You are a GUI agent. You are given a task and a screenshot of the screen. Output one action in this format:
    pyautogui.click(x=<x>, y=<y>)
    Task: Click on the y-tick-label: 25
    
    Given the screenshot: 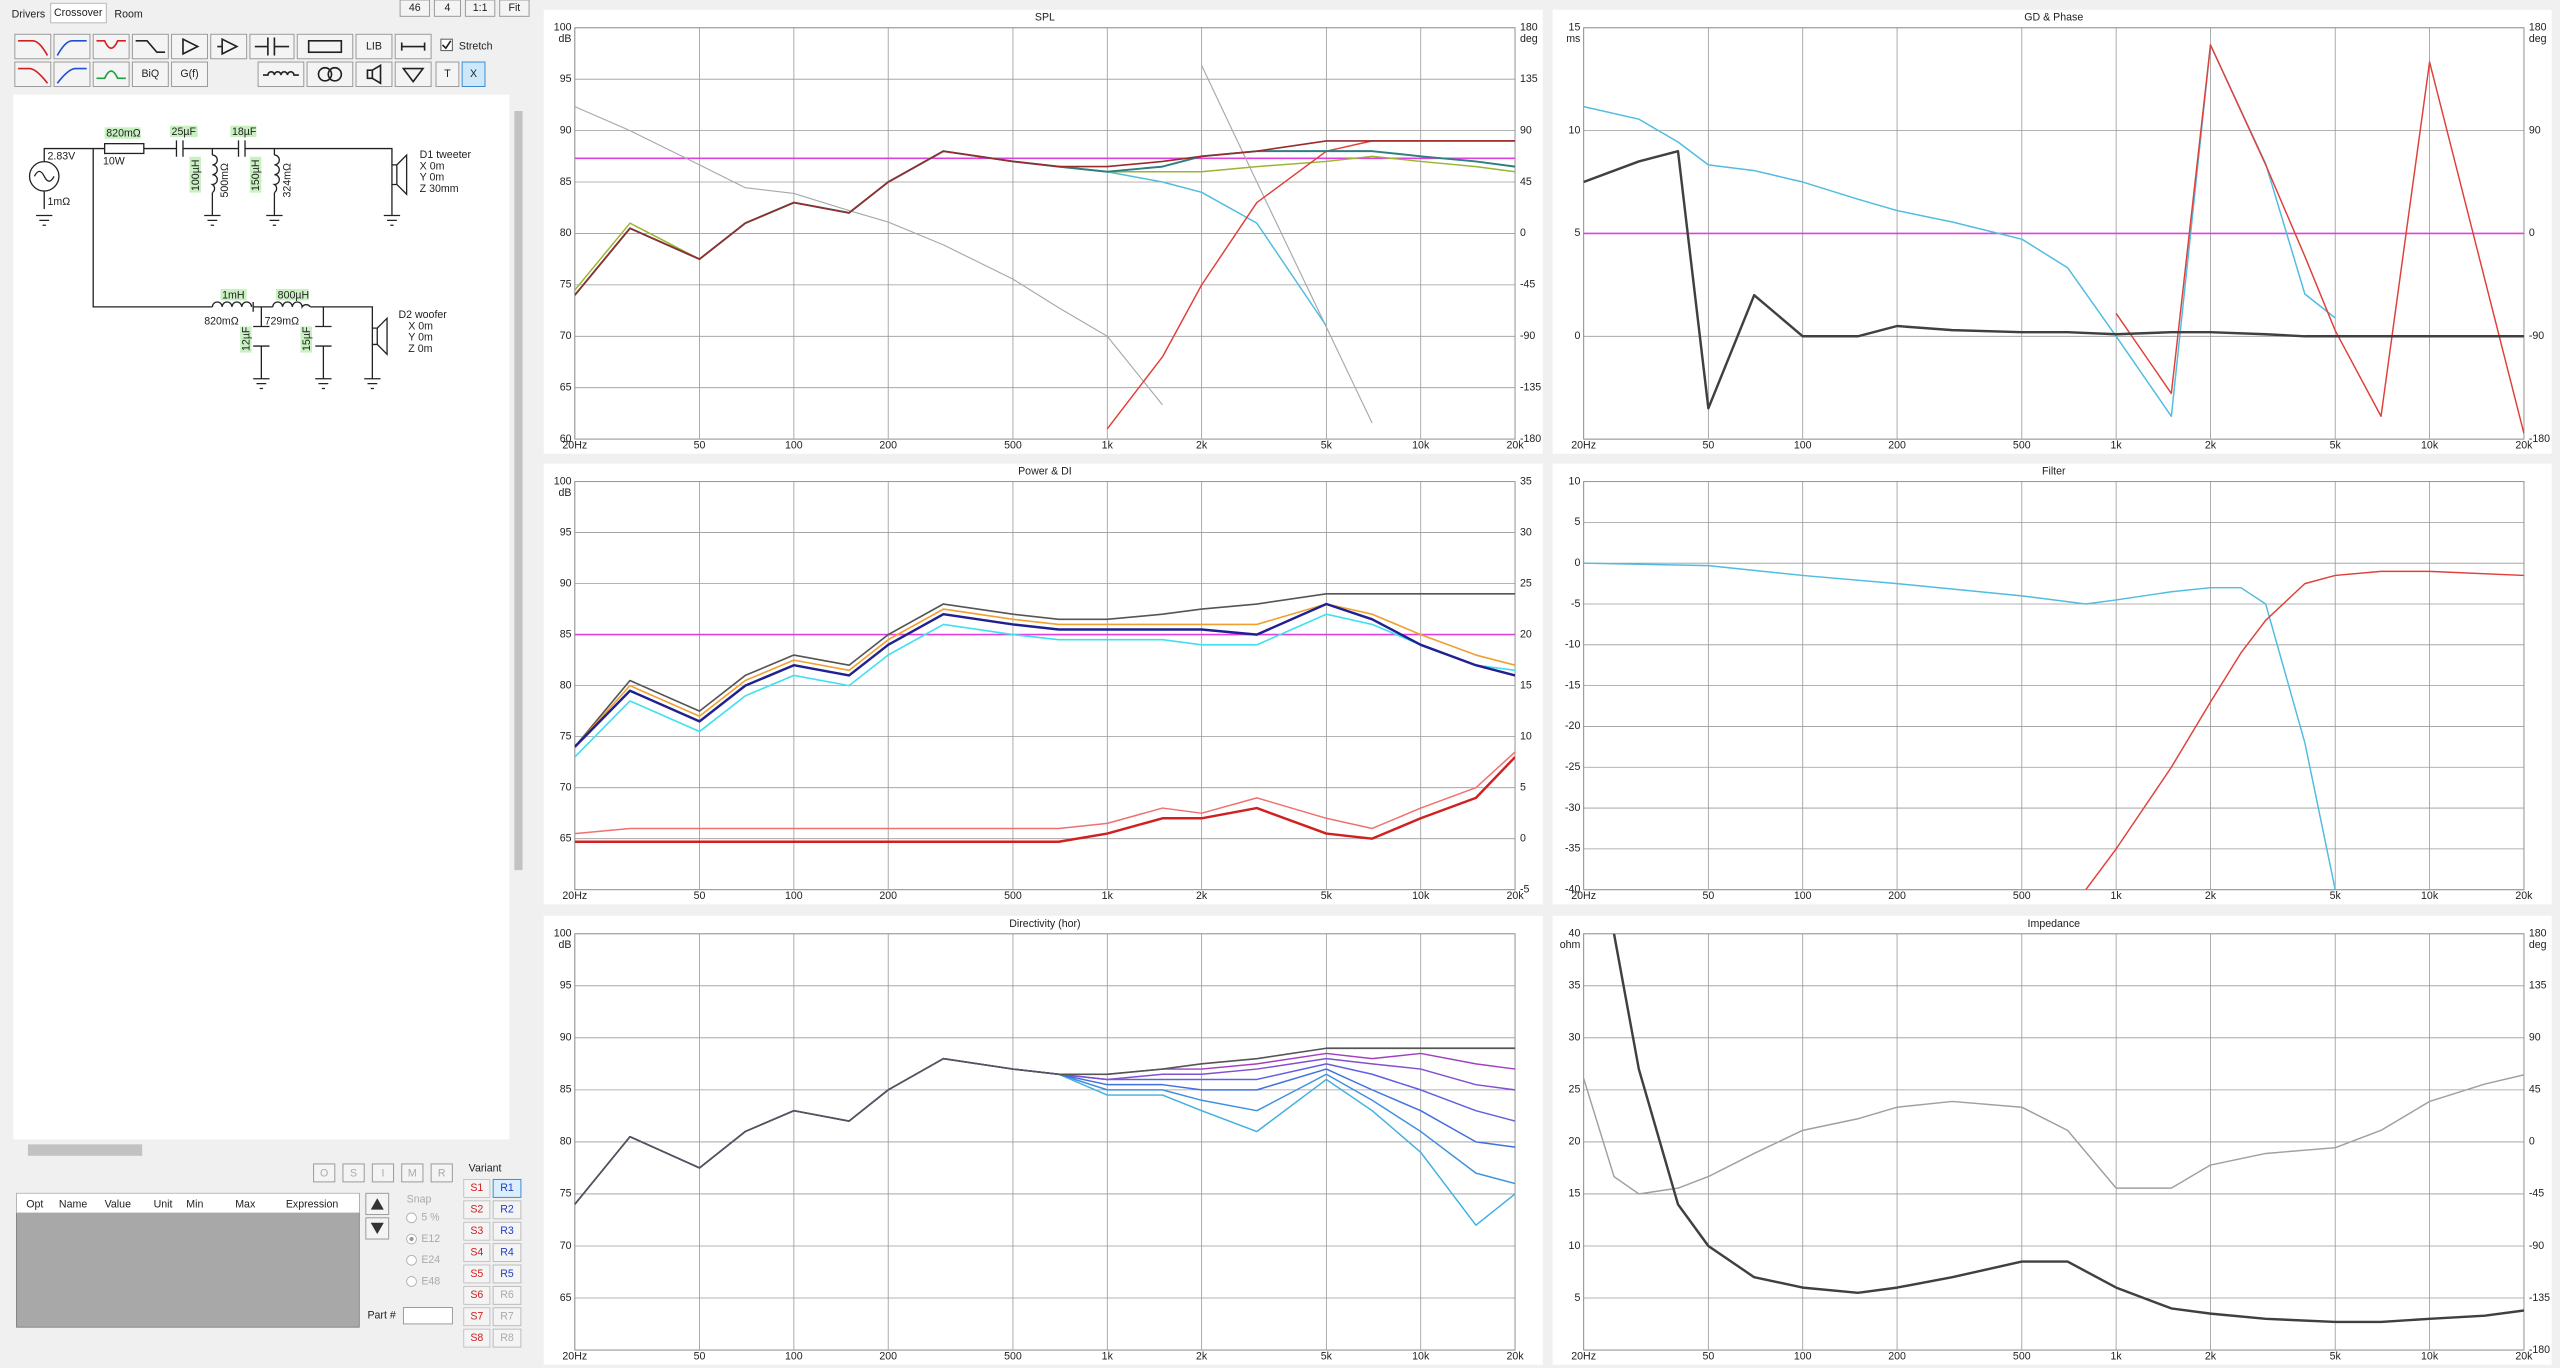 What is the action you would take?
    pyautogui.click(x=1575, y=1090)
    